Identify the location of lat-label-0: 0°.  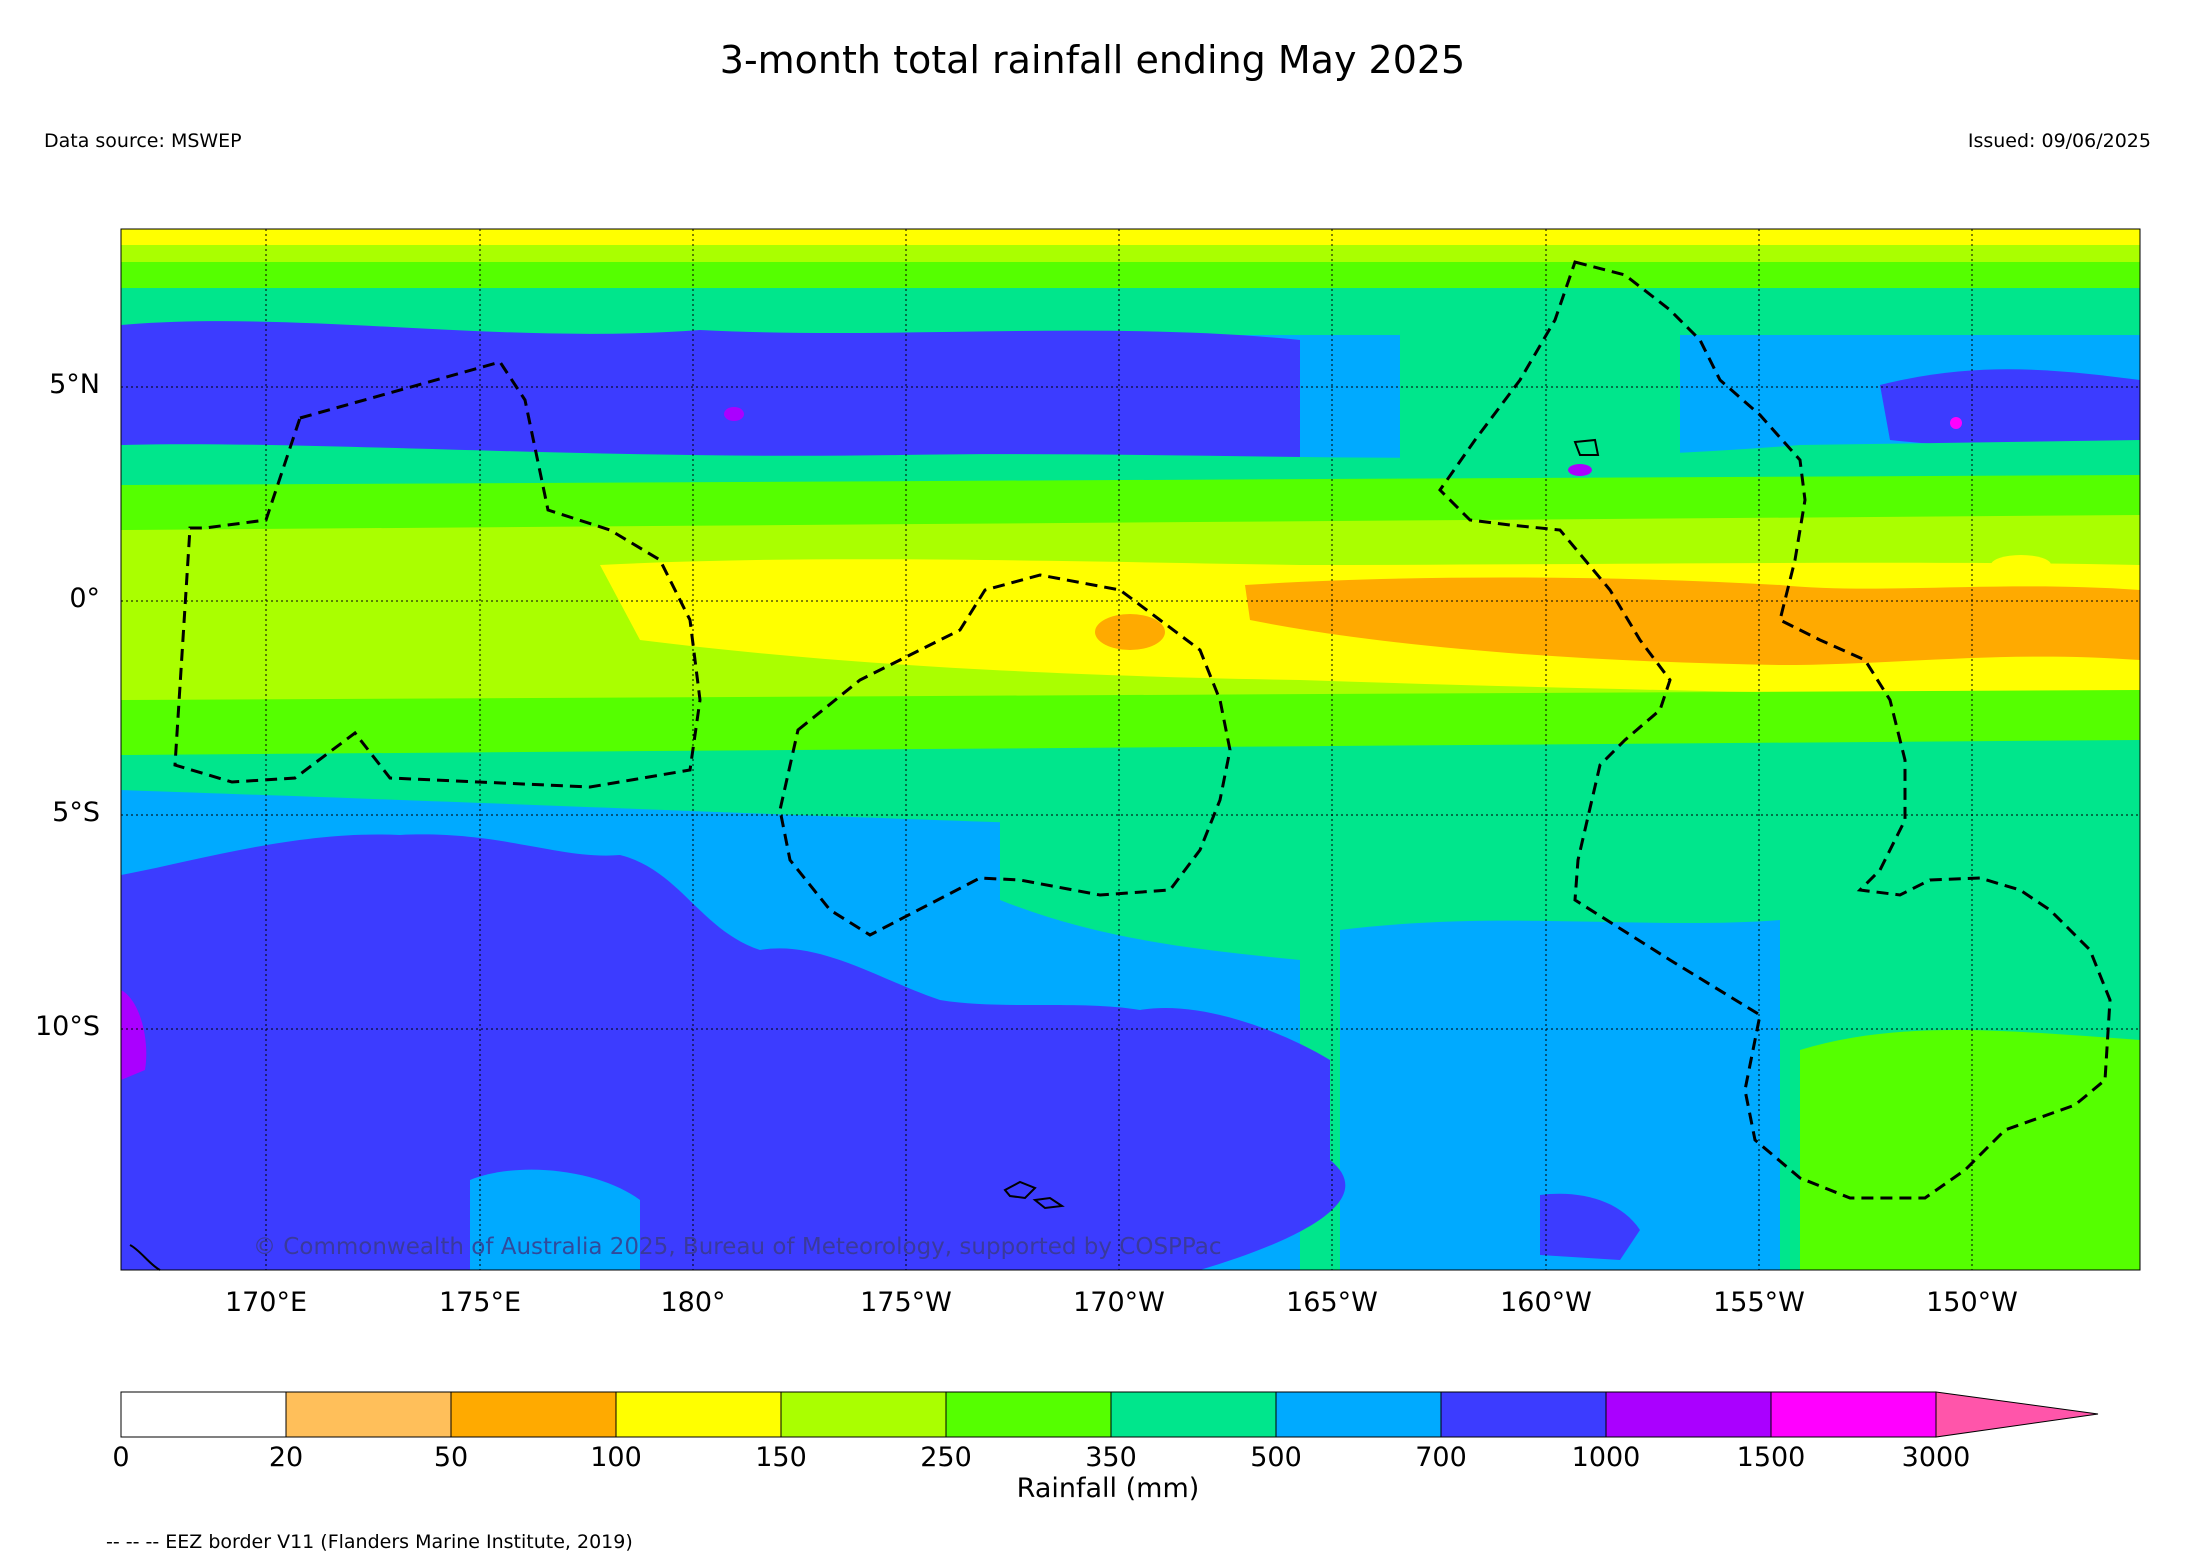
(84, 598).